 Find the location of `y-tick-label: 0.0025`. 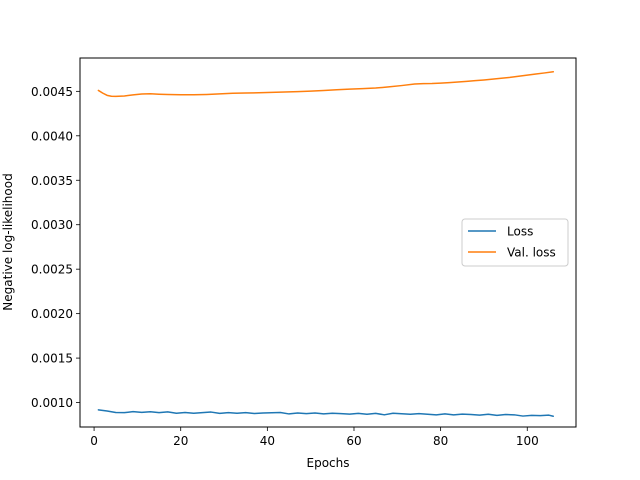

y-tick-label: 0.0025 is located at coordinates (52, 270).